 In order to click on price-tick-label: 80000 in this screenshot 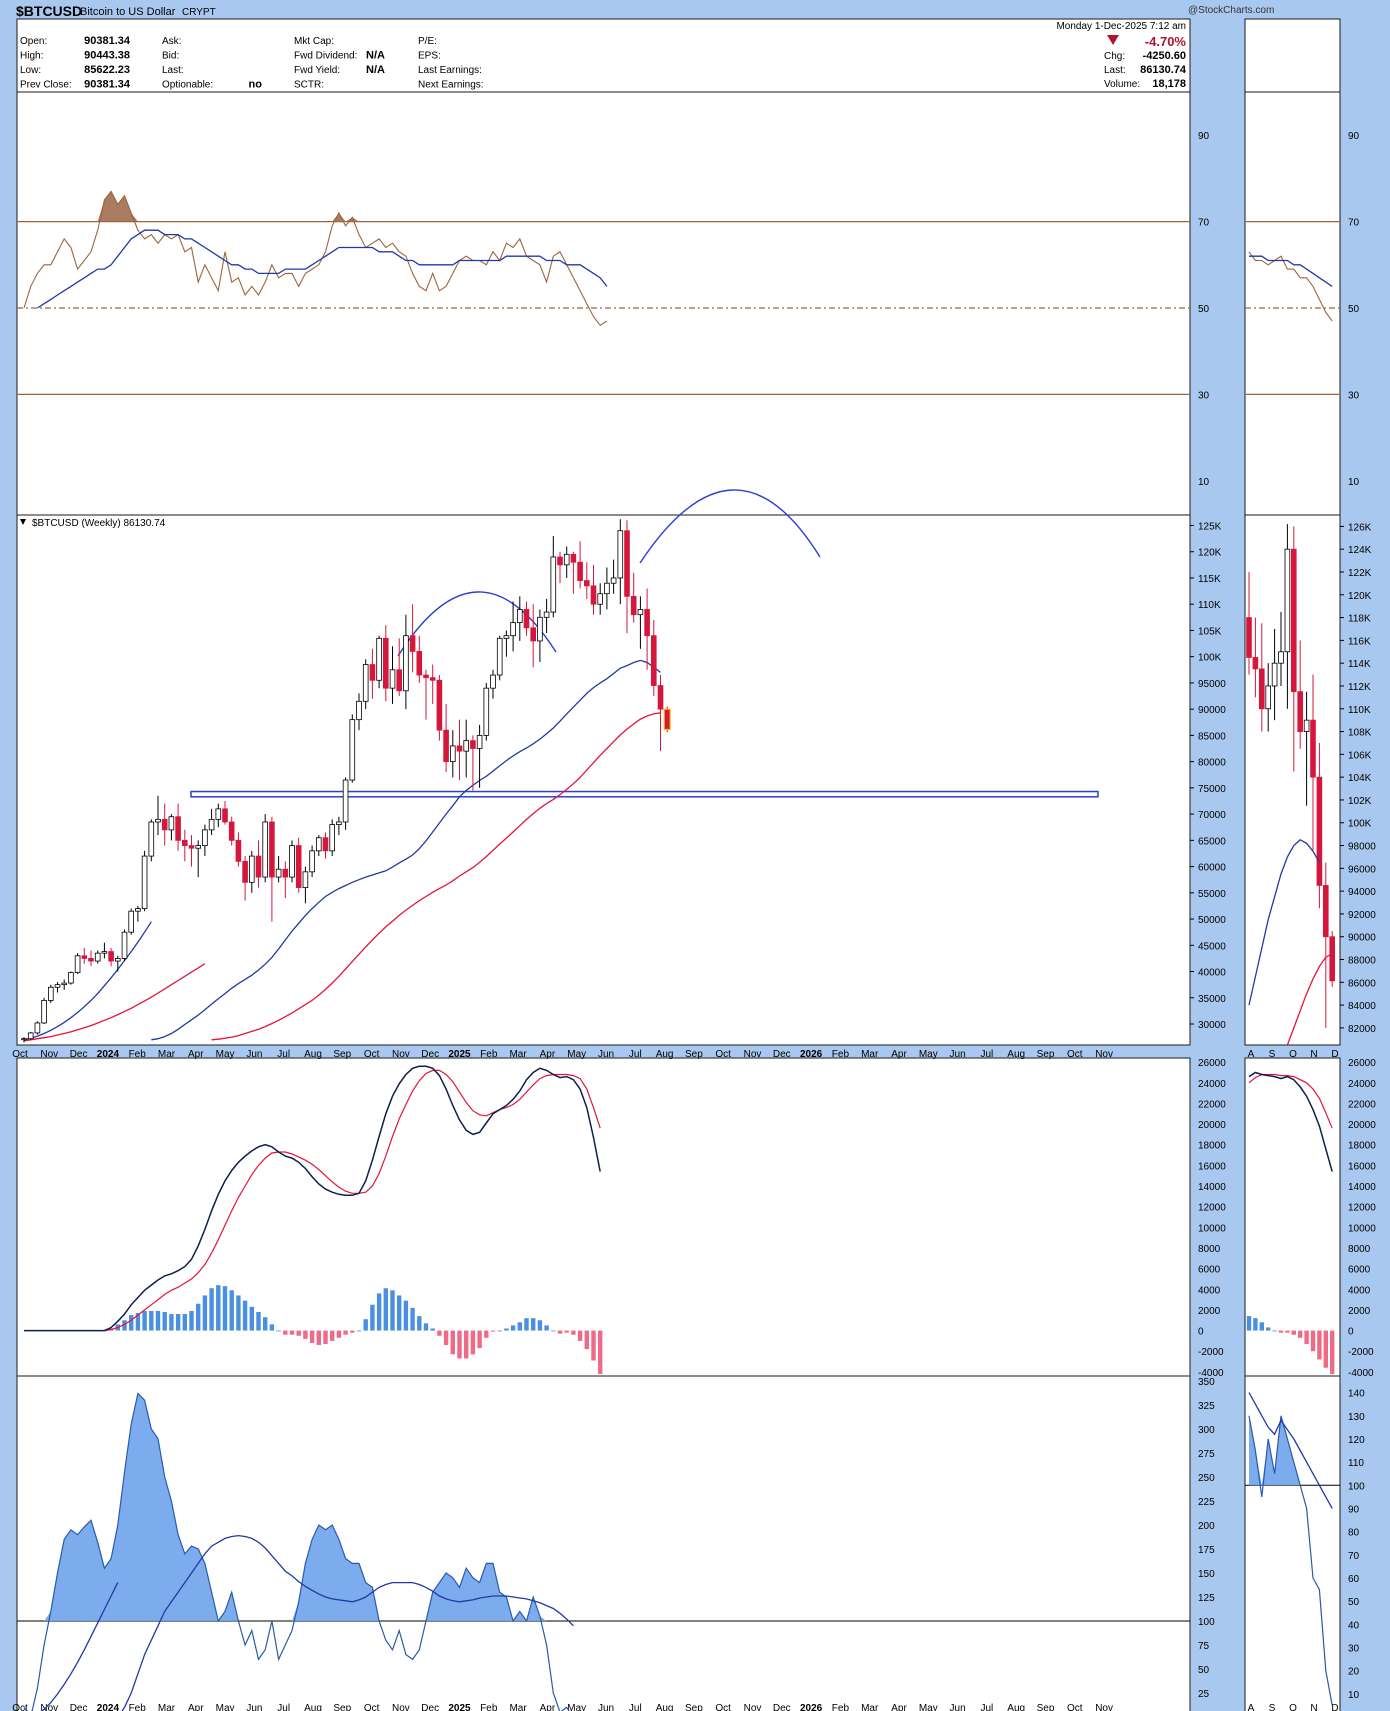, I will do `click(1212, 763)`.